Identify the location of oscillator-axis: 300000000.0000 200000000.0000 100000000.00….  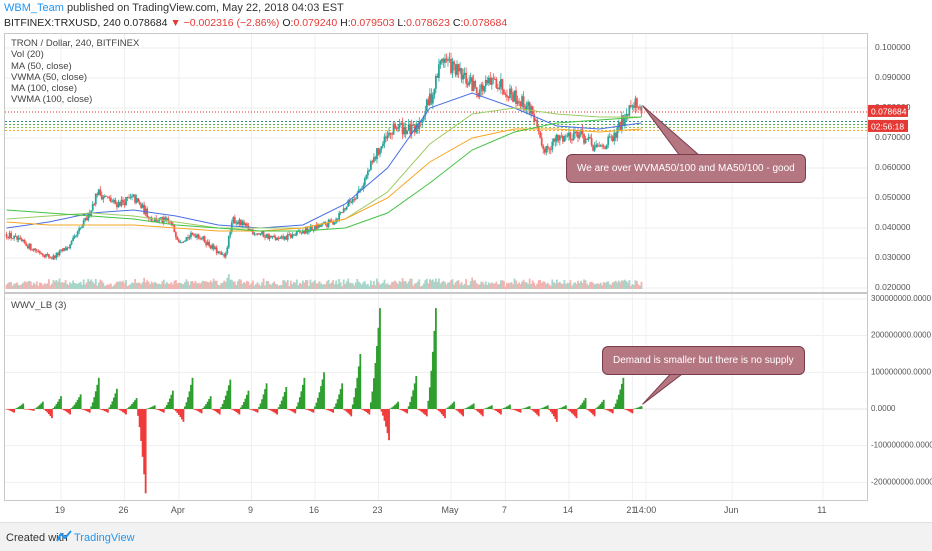
(899, 397).